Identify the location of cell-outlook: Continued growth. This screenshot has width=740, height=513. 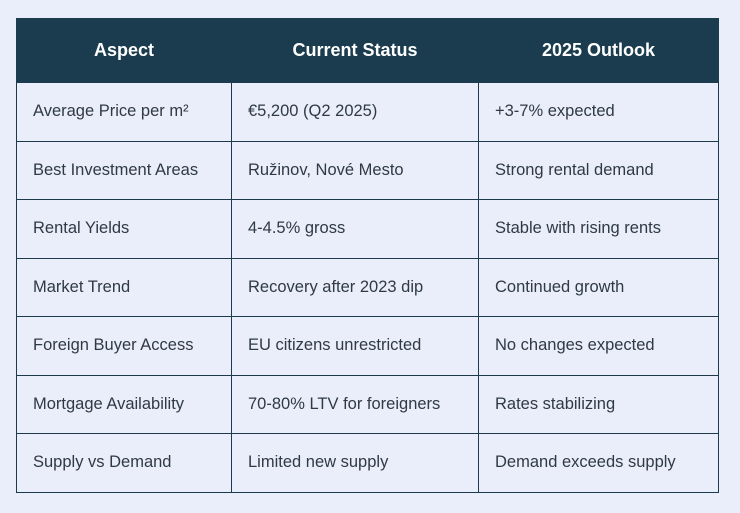
(598, 287).